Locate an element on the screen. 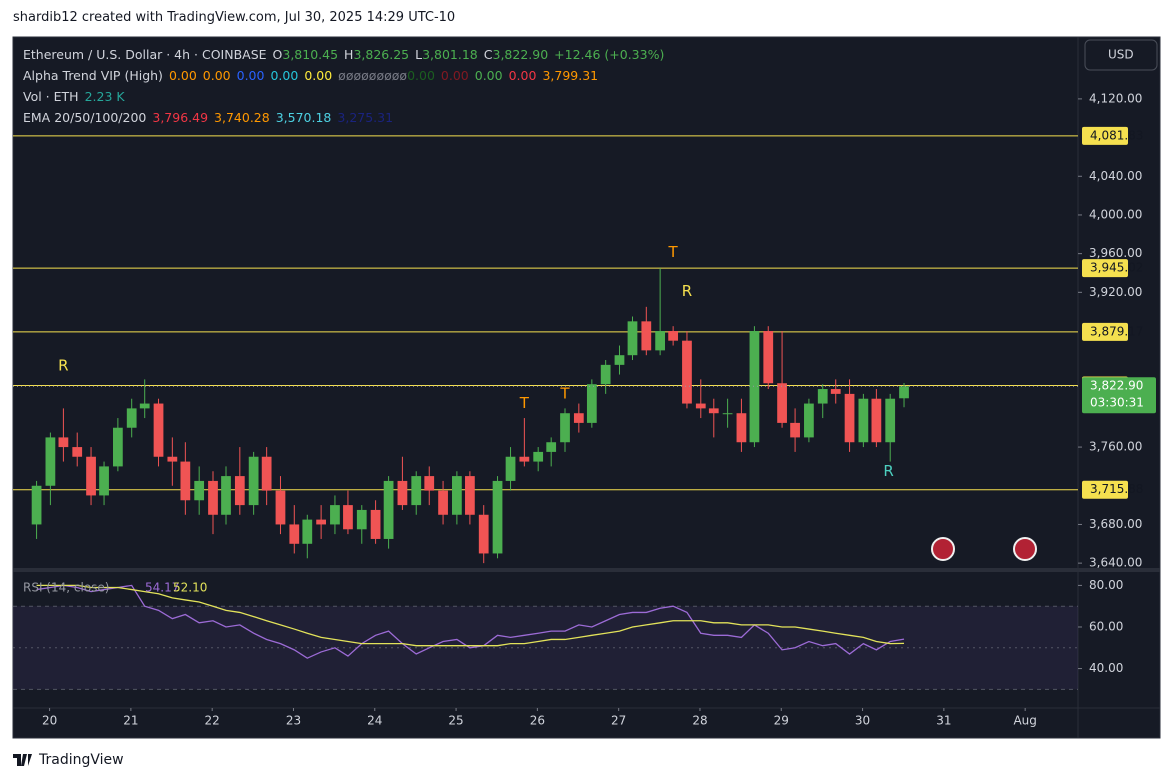 This screenshot has width=1174, height=782. legend-value: 3,570.18 is located at coordinates (303, 117).